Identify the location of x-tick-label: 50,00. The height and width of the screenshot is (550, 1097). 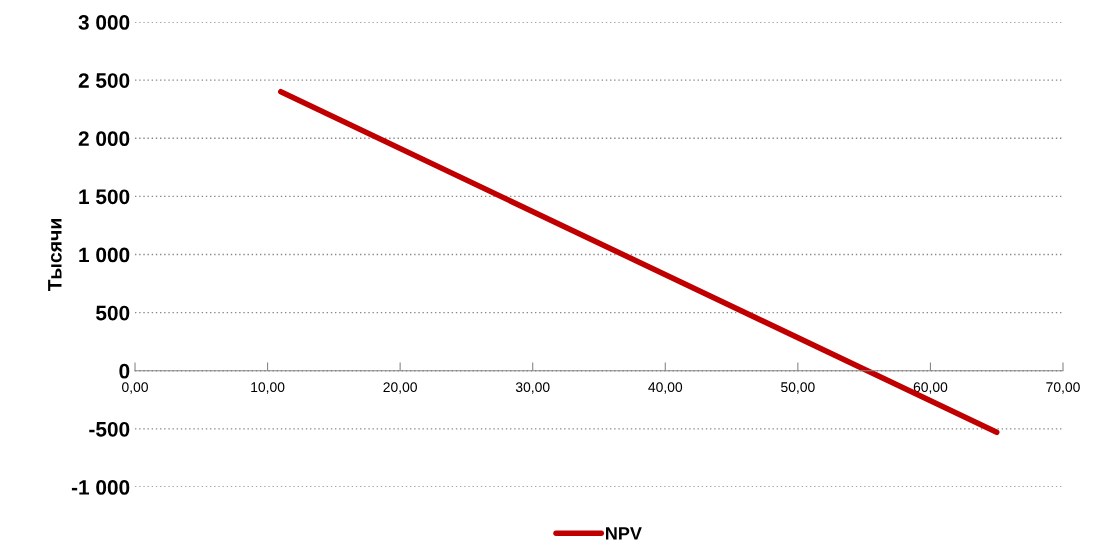
(798, 388).